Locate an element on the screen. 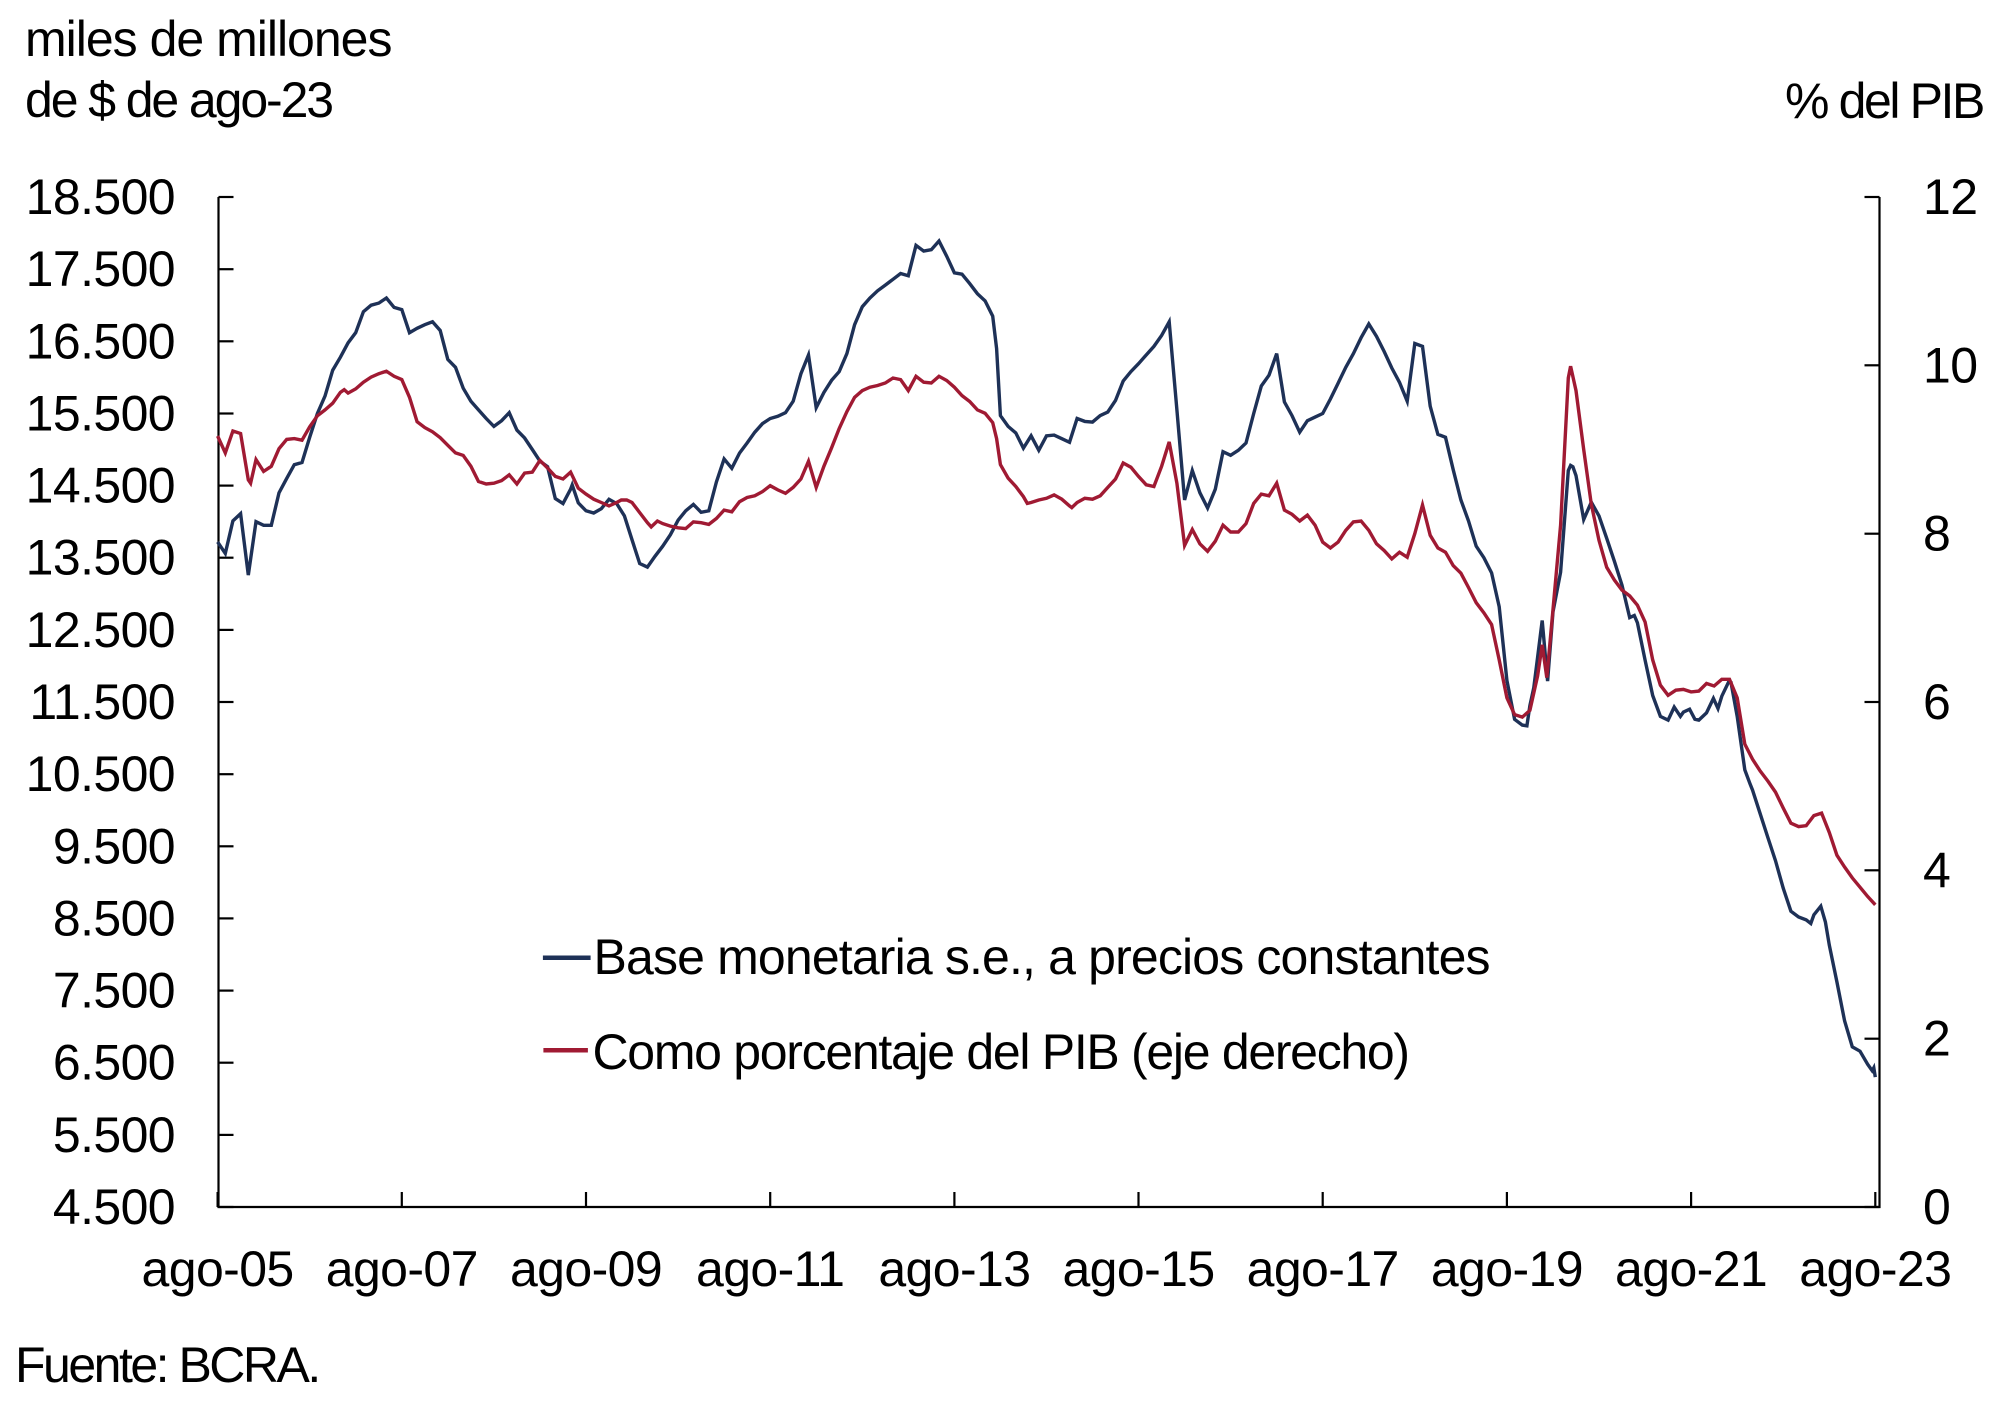  svg-text: 14.500 is located at coordinates (100, 486).